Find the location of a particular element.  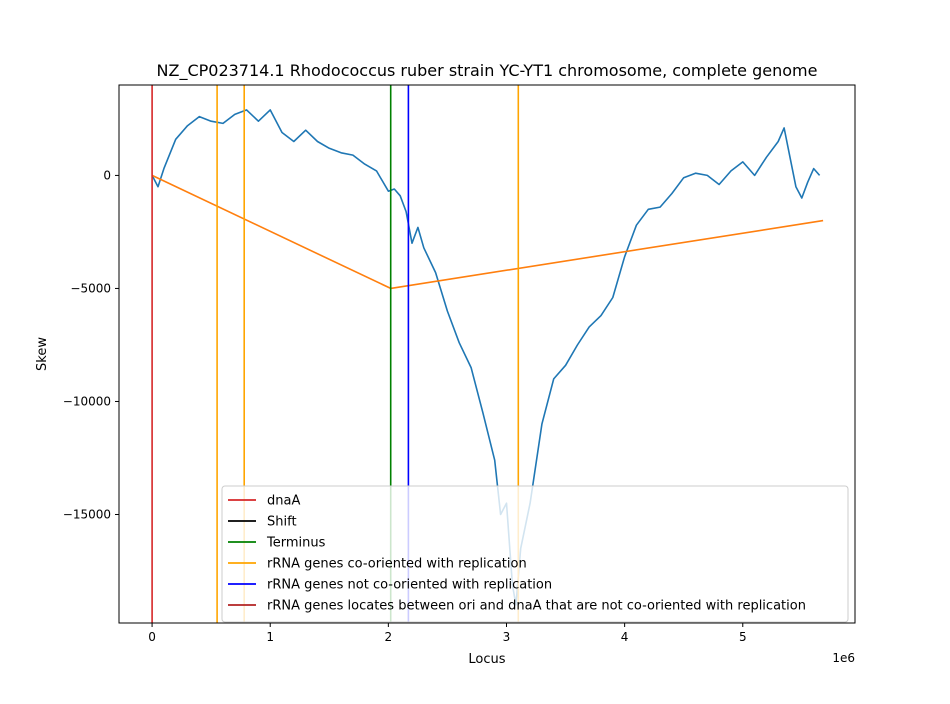

y-tick-label-0: 0 is located at coordinates (107, 175).